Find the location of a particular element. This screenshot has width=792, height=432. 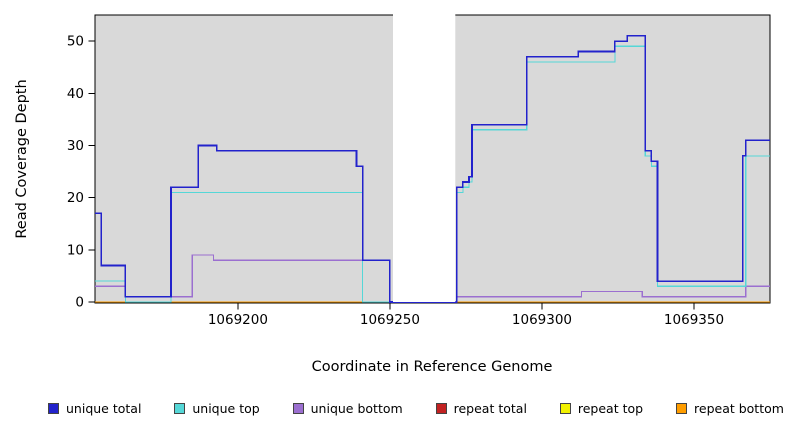

legend-item-repeat-total: repeat total is located at coordinates (481, 408).